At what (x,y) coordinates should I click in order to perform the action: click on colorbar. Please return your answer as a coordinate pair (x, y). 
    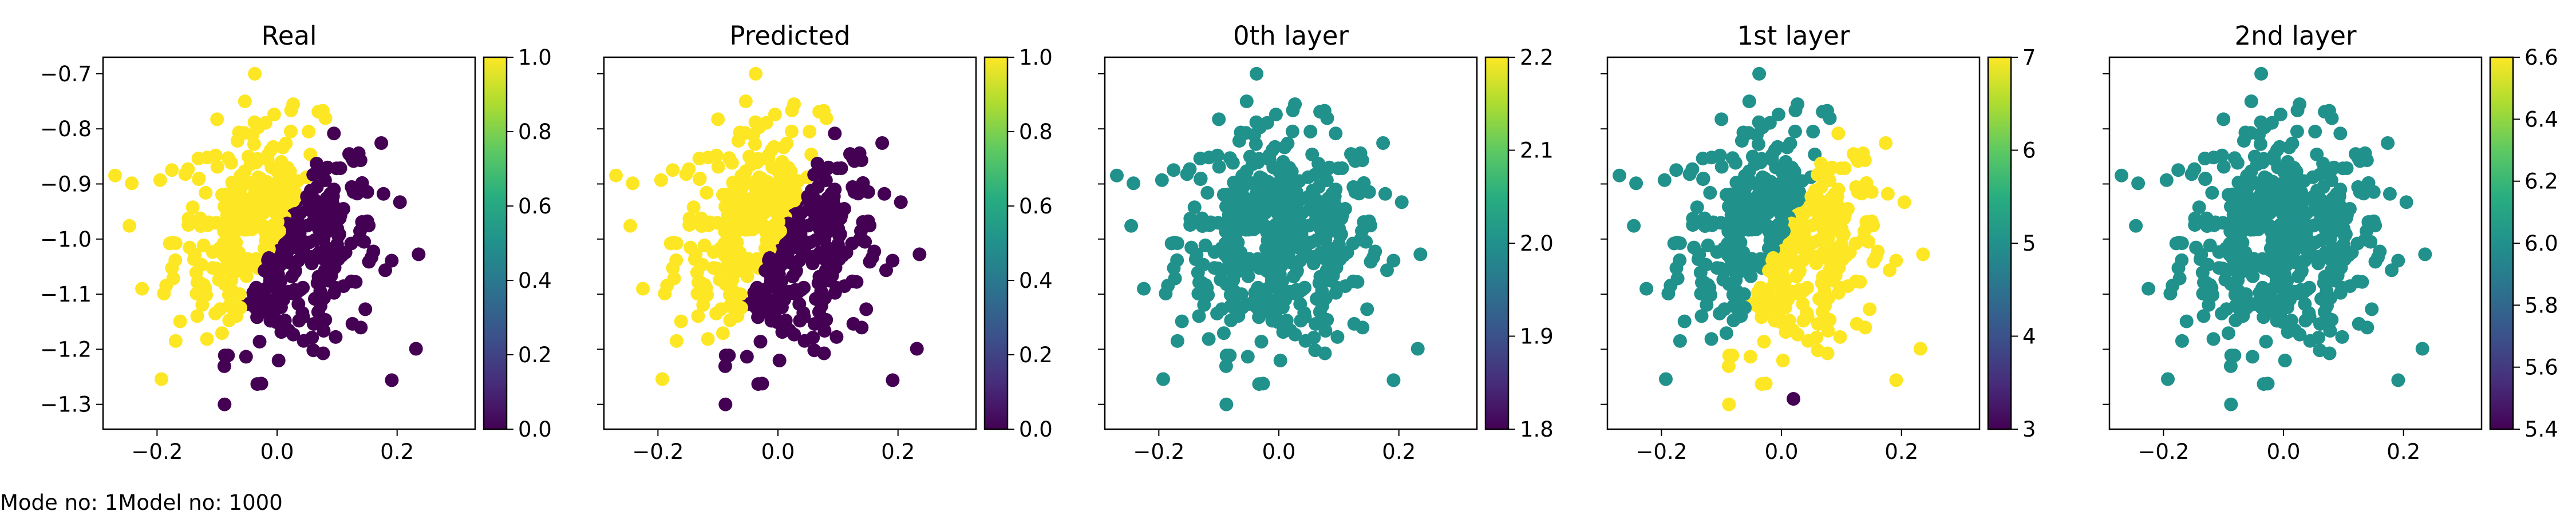
    Looking at the image, I should click on (996, 243).